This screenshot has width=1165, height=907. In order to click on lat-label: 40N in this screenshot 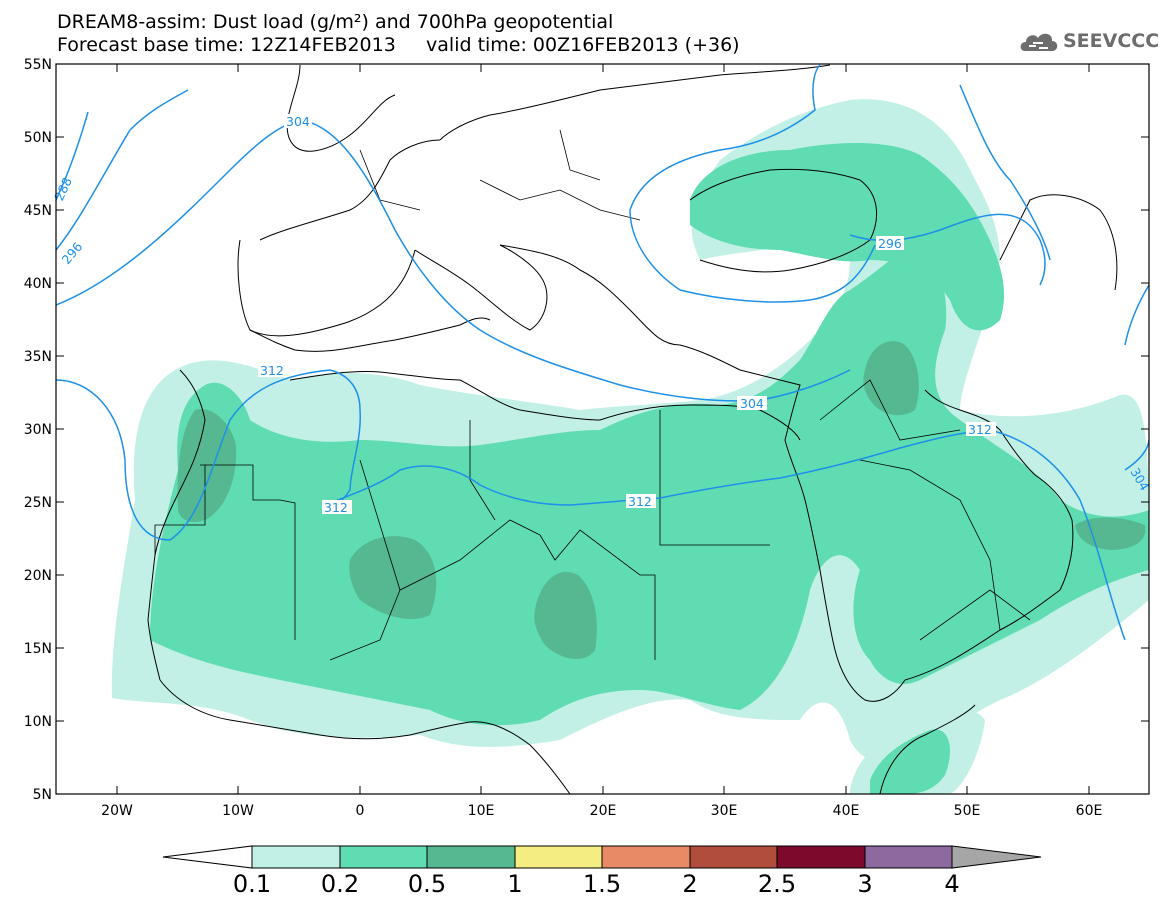, I will do `click(38, 284)`.